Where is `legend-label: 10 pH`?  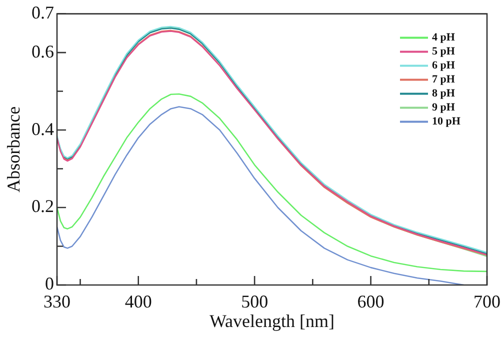 legend-label: 10 pH is located at coordinates (446, 122).